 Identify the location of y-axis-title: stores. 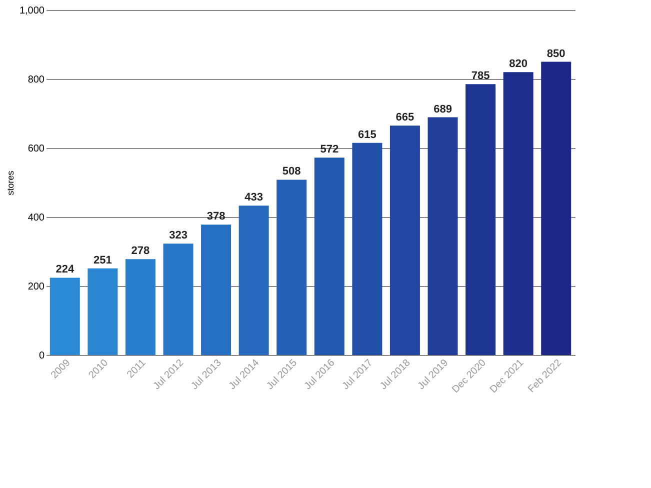
(10, 183).